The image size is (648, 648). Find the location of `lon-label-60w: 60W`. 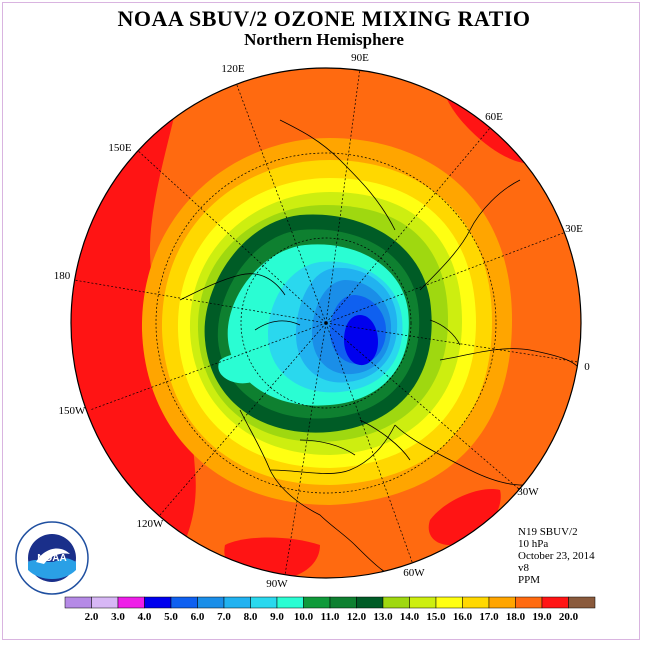

lon-label-60w: 60W is located at coordinates (414, 573).